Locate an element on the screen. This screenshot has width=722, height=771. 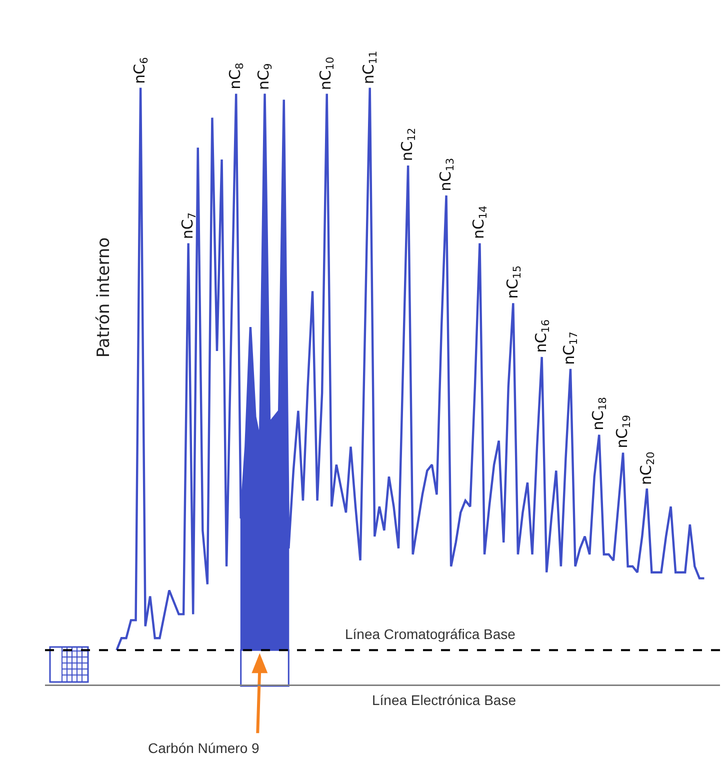
ref-line-label: Línea Cromatográfica Base is located at coordinates (430, 634).